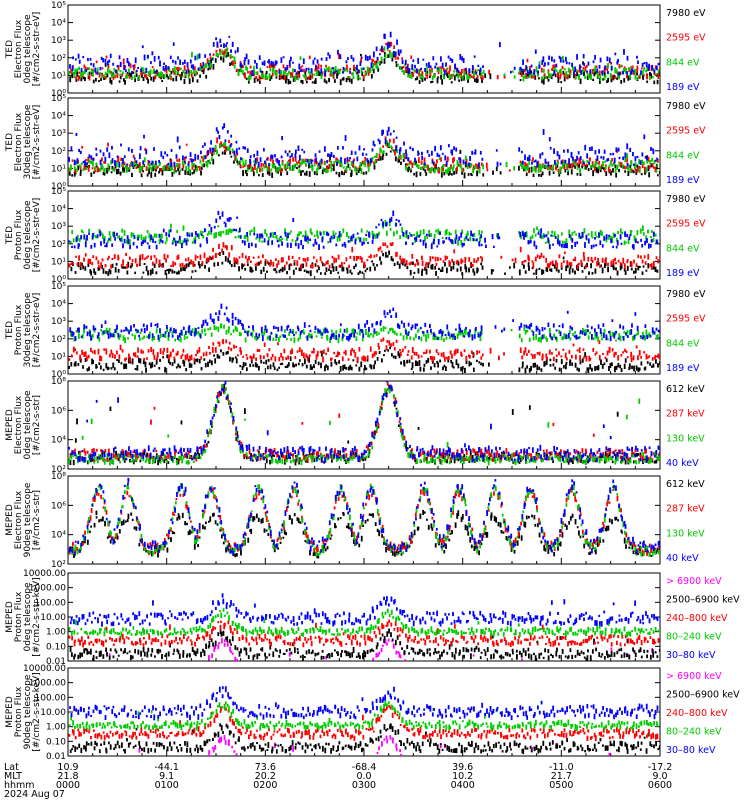  What do you see at coordinates (28, 235) in the screenshot?
I see `y-axis-label-line: 0deg telescope` at bounding box center [28, 235].